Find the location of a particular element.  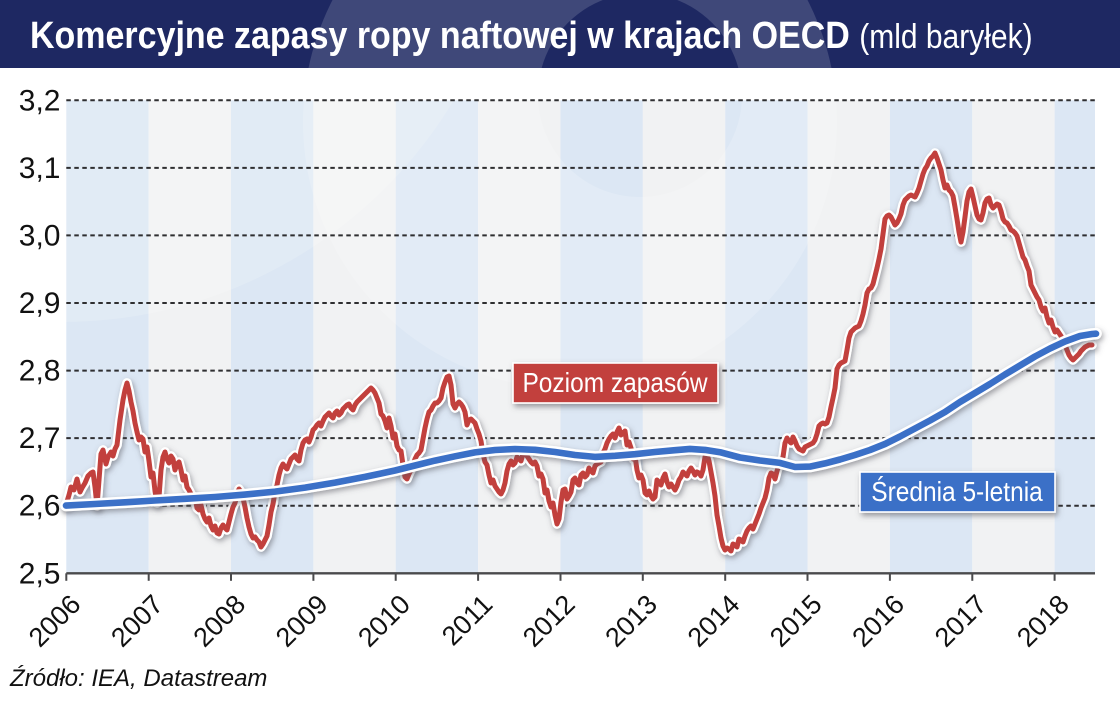

svg-text: 2008 is located at coordinates (220, 621).